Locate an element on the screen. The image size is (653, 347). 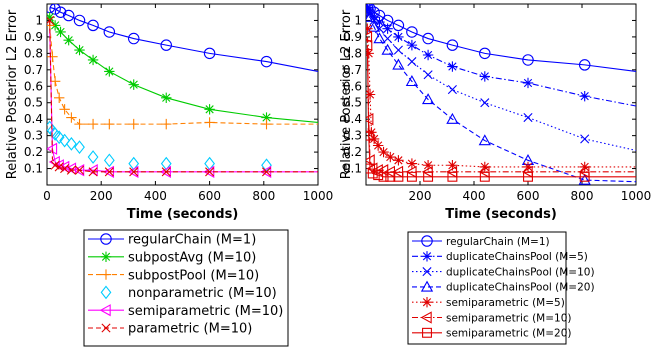
legend-entry: subpostAvg (M=10) is located at coordinates (172, 257).